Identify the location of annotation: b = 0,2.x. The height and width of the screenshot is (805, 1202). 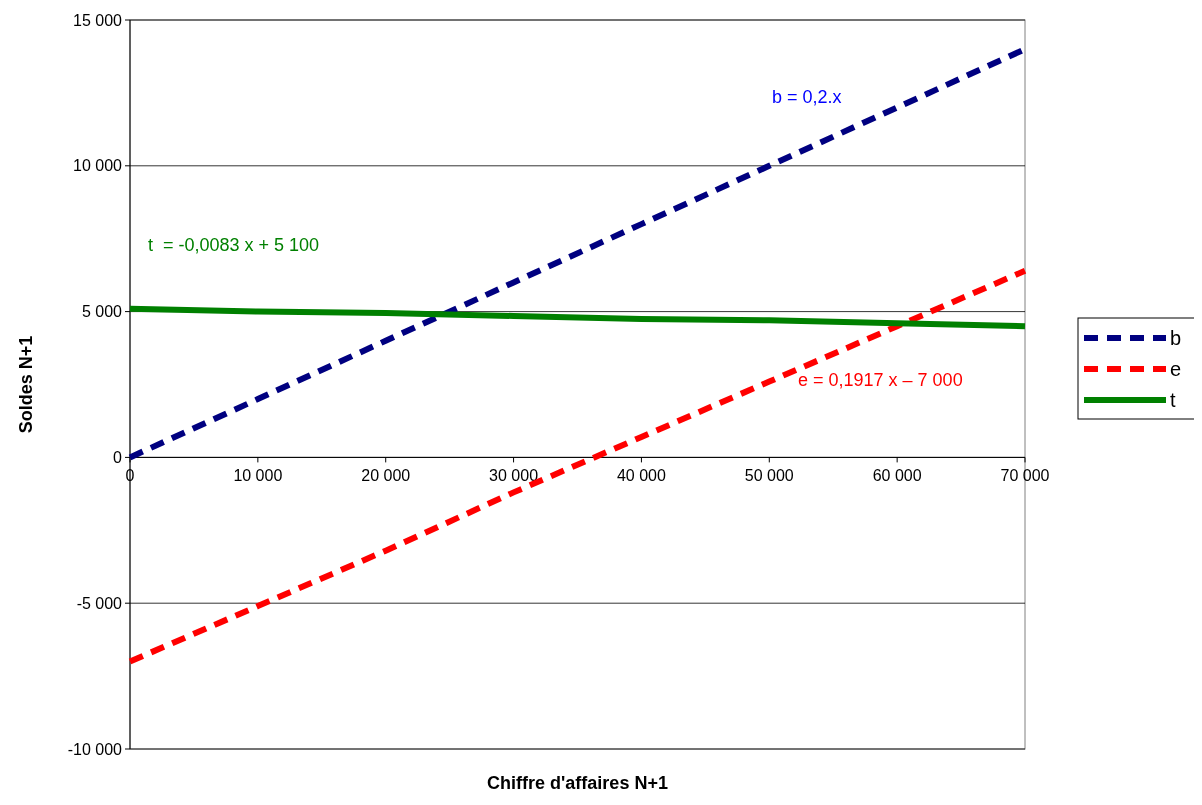
(807, 97).